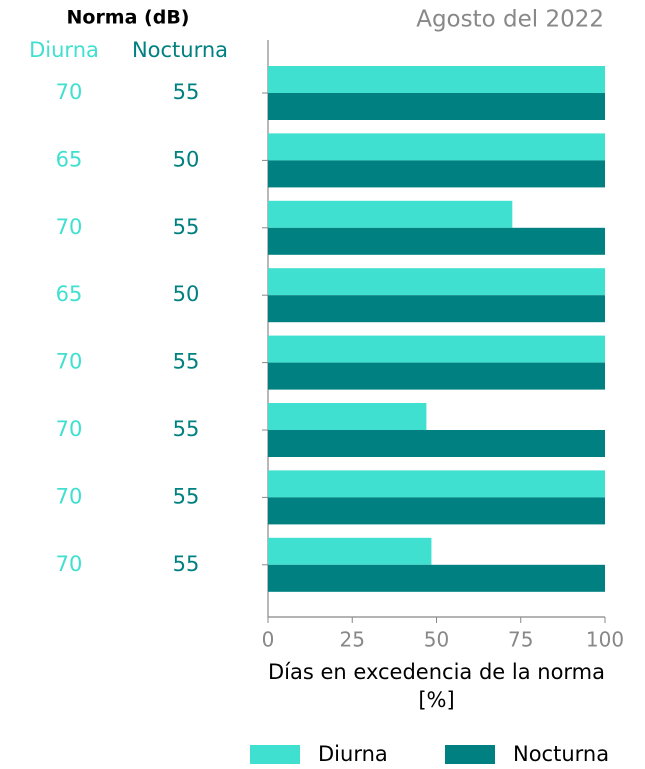 This screenshot has width=645, height=769. What do you see at coordinates (436, 640) in the screenshot?
I see `x-tick-label: 50` at bounding box center [436, 640].